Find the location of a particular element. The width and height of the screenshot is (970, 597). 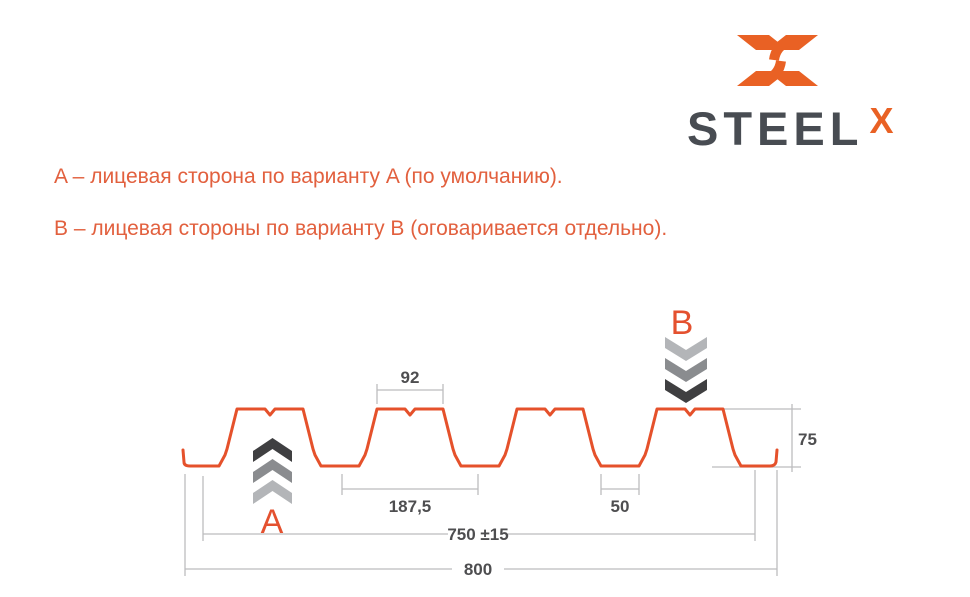

logo-wordmark: STEEL X is located at coordinates (790, 127).